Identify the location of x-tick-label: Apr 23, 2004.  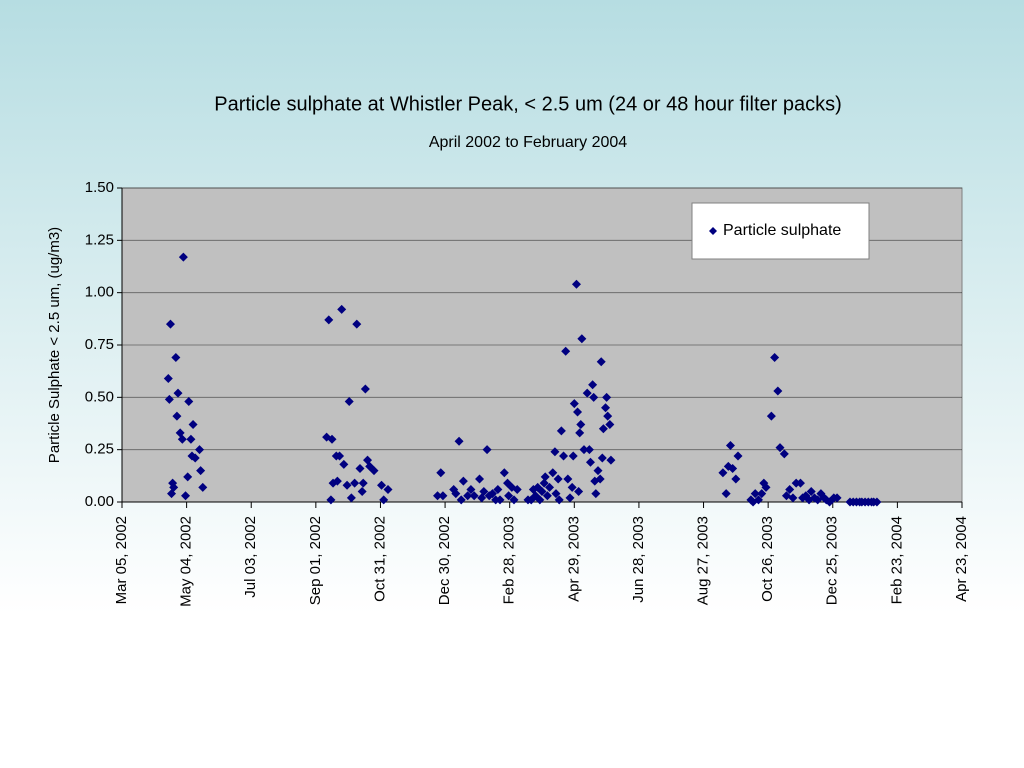
(961, 559).